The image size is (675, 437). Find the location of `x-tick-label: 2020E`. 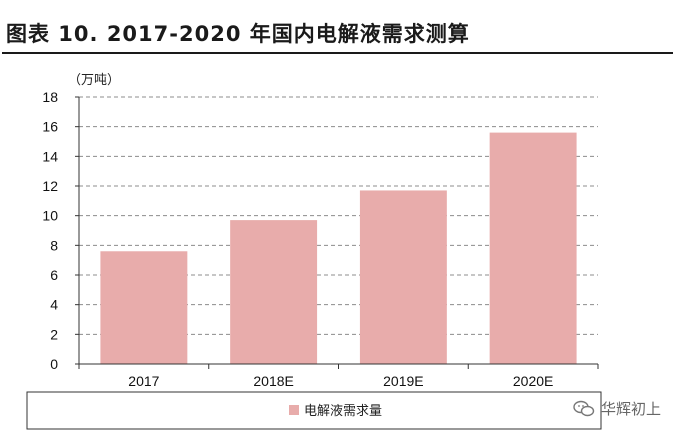

x-tick-label: 2020E is located at coordinates (533, 381).